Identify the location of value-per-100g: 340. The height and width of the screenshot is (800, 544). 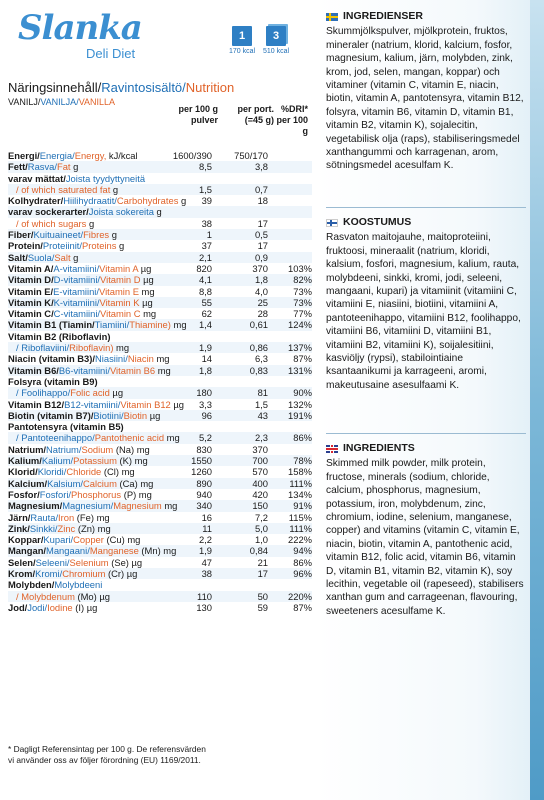
(204, 506).